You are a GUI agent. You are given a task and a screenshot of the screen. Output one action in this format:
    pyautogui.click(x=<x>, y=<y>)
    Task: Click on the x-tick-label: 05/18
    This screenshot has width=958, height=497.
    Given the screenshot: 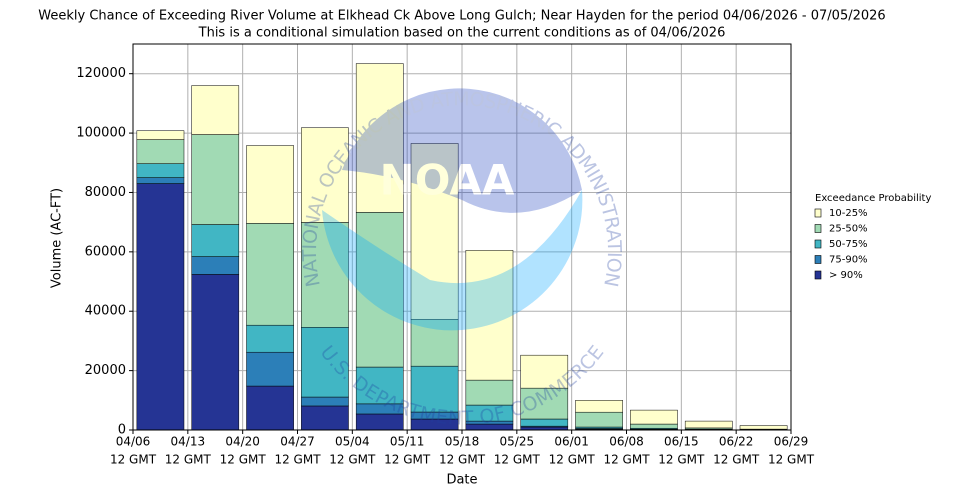 What is the action you would take?
    pyautogui.click(x=462, y=442)
    